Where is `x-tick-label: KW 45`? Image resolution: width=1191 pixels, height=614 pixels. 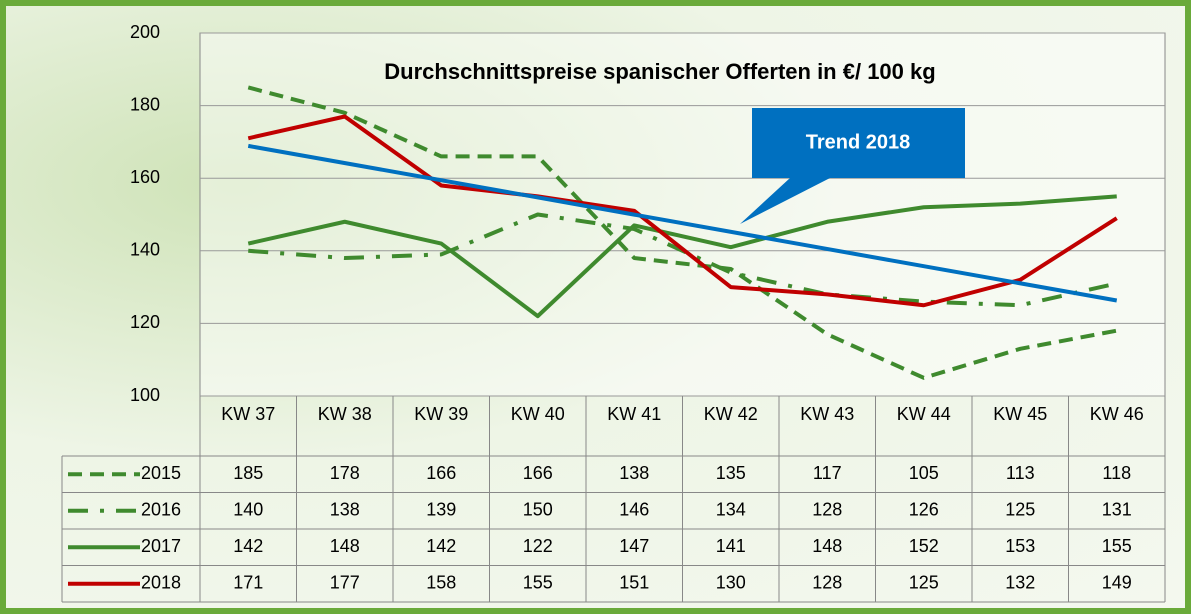
x-tick-label: KW 45 is located at coordinates (1020, 414).